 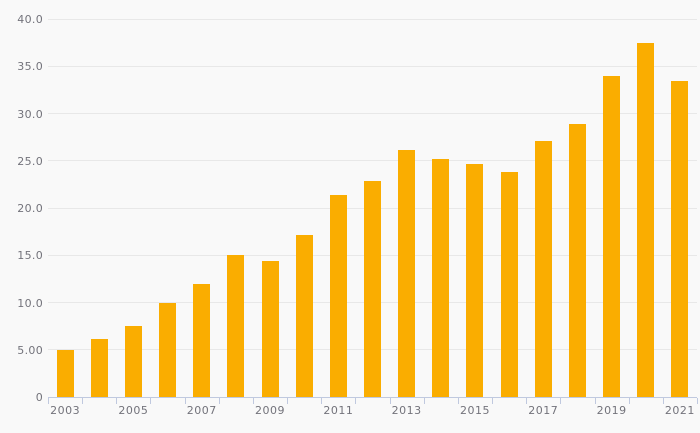 What do you see at coordinates (133, 361) in the screenshot?
I see `bar-2005` at bounding box center [133, 361].